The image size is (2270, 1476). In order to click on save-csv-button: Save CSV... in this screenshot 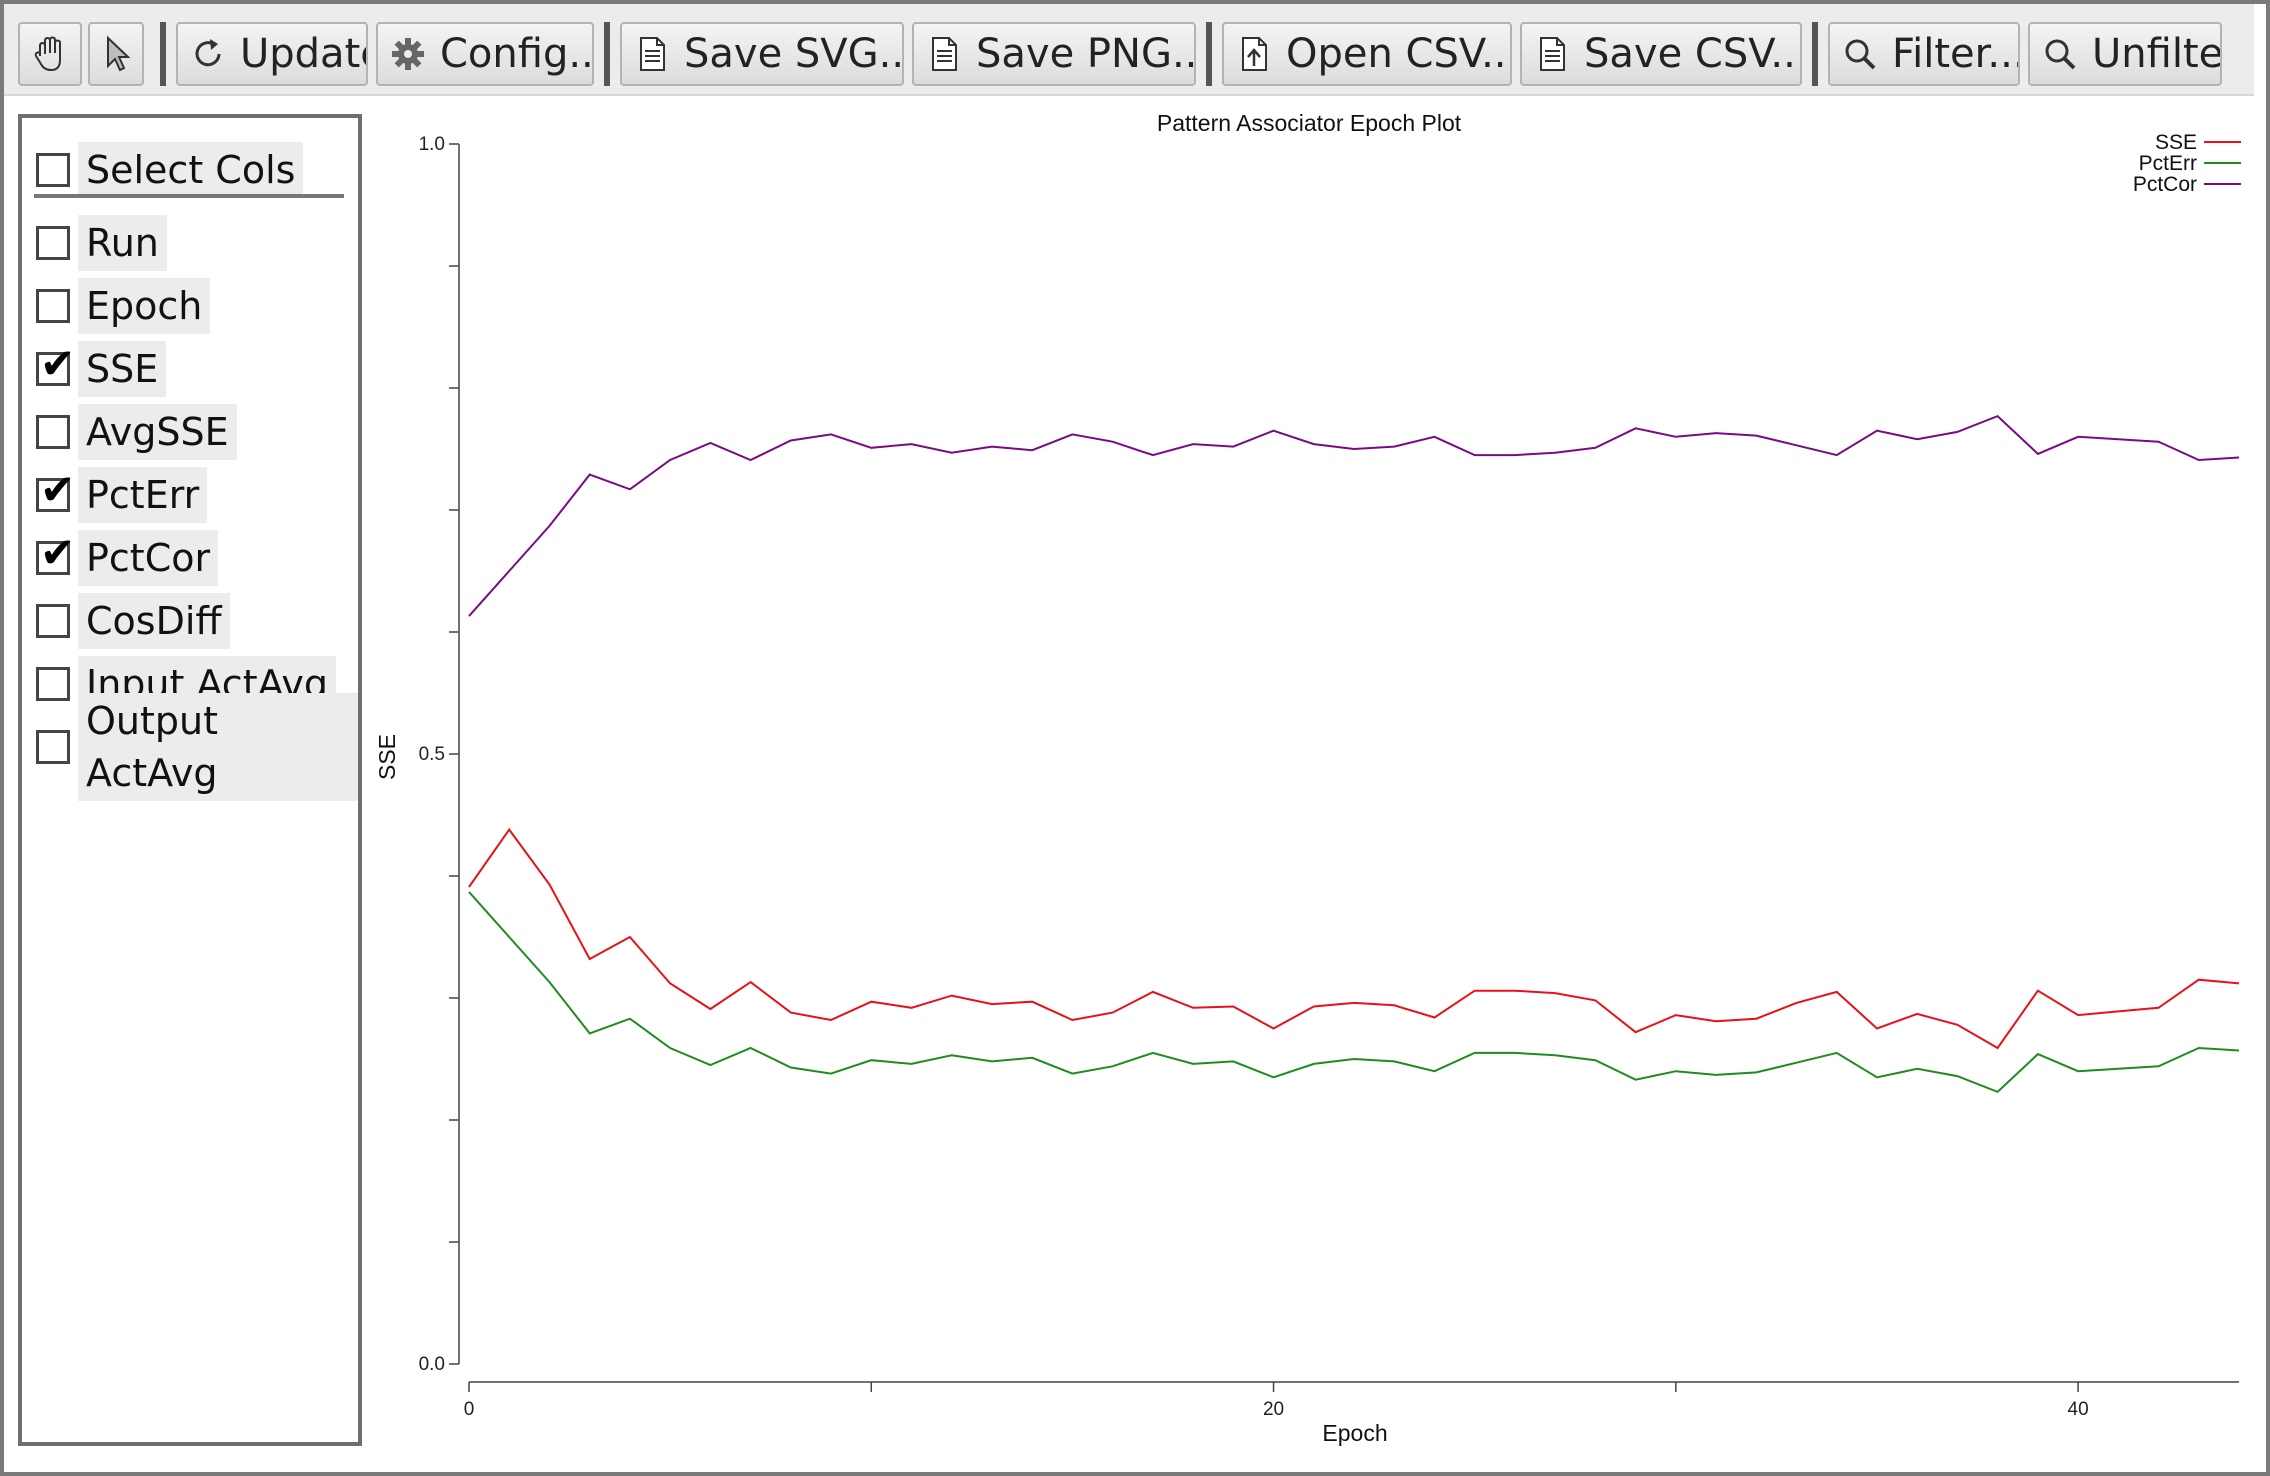, I will do `click(1661, 54)`.